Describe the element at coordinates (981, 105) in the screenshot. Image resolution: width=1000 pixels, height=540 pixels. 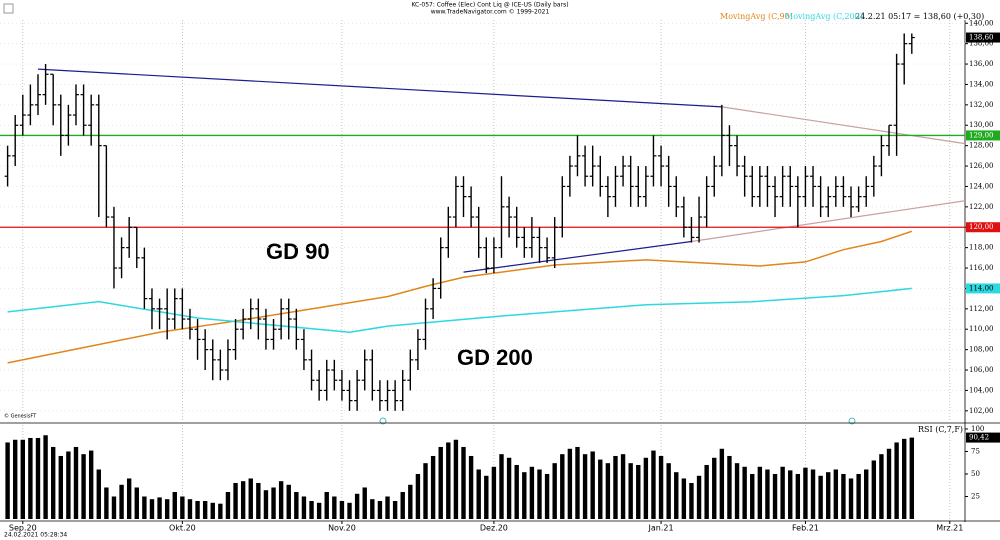
I see `y-tick-label: 132,00` at that location.